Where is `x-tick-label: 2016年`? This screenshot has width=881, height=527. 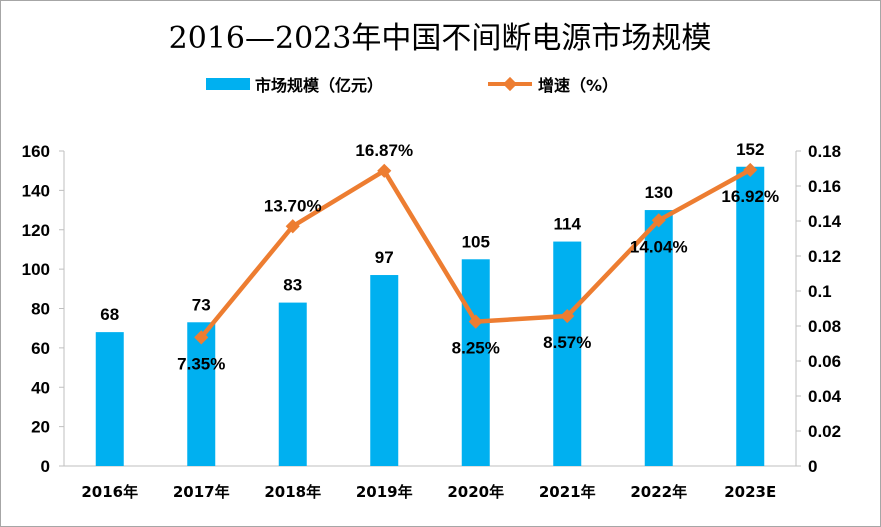 x-tick-label: 2016年 is located at coordinates (109, 492).